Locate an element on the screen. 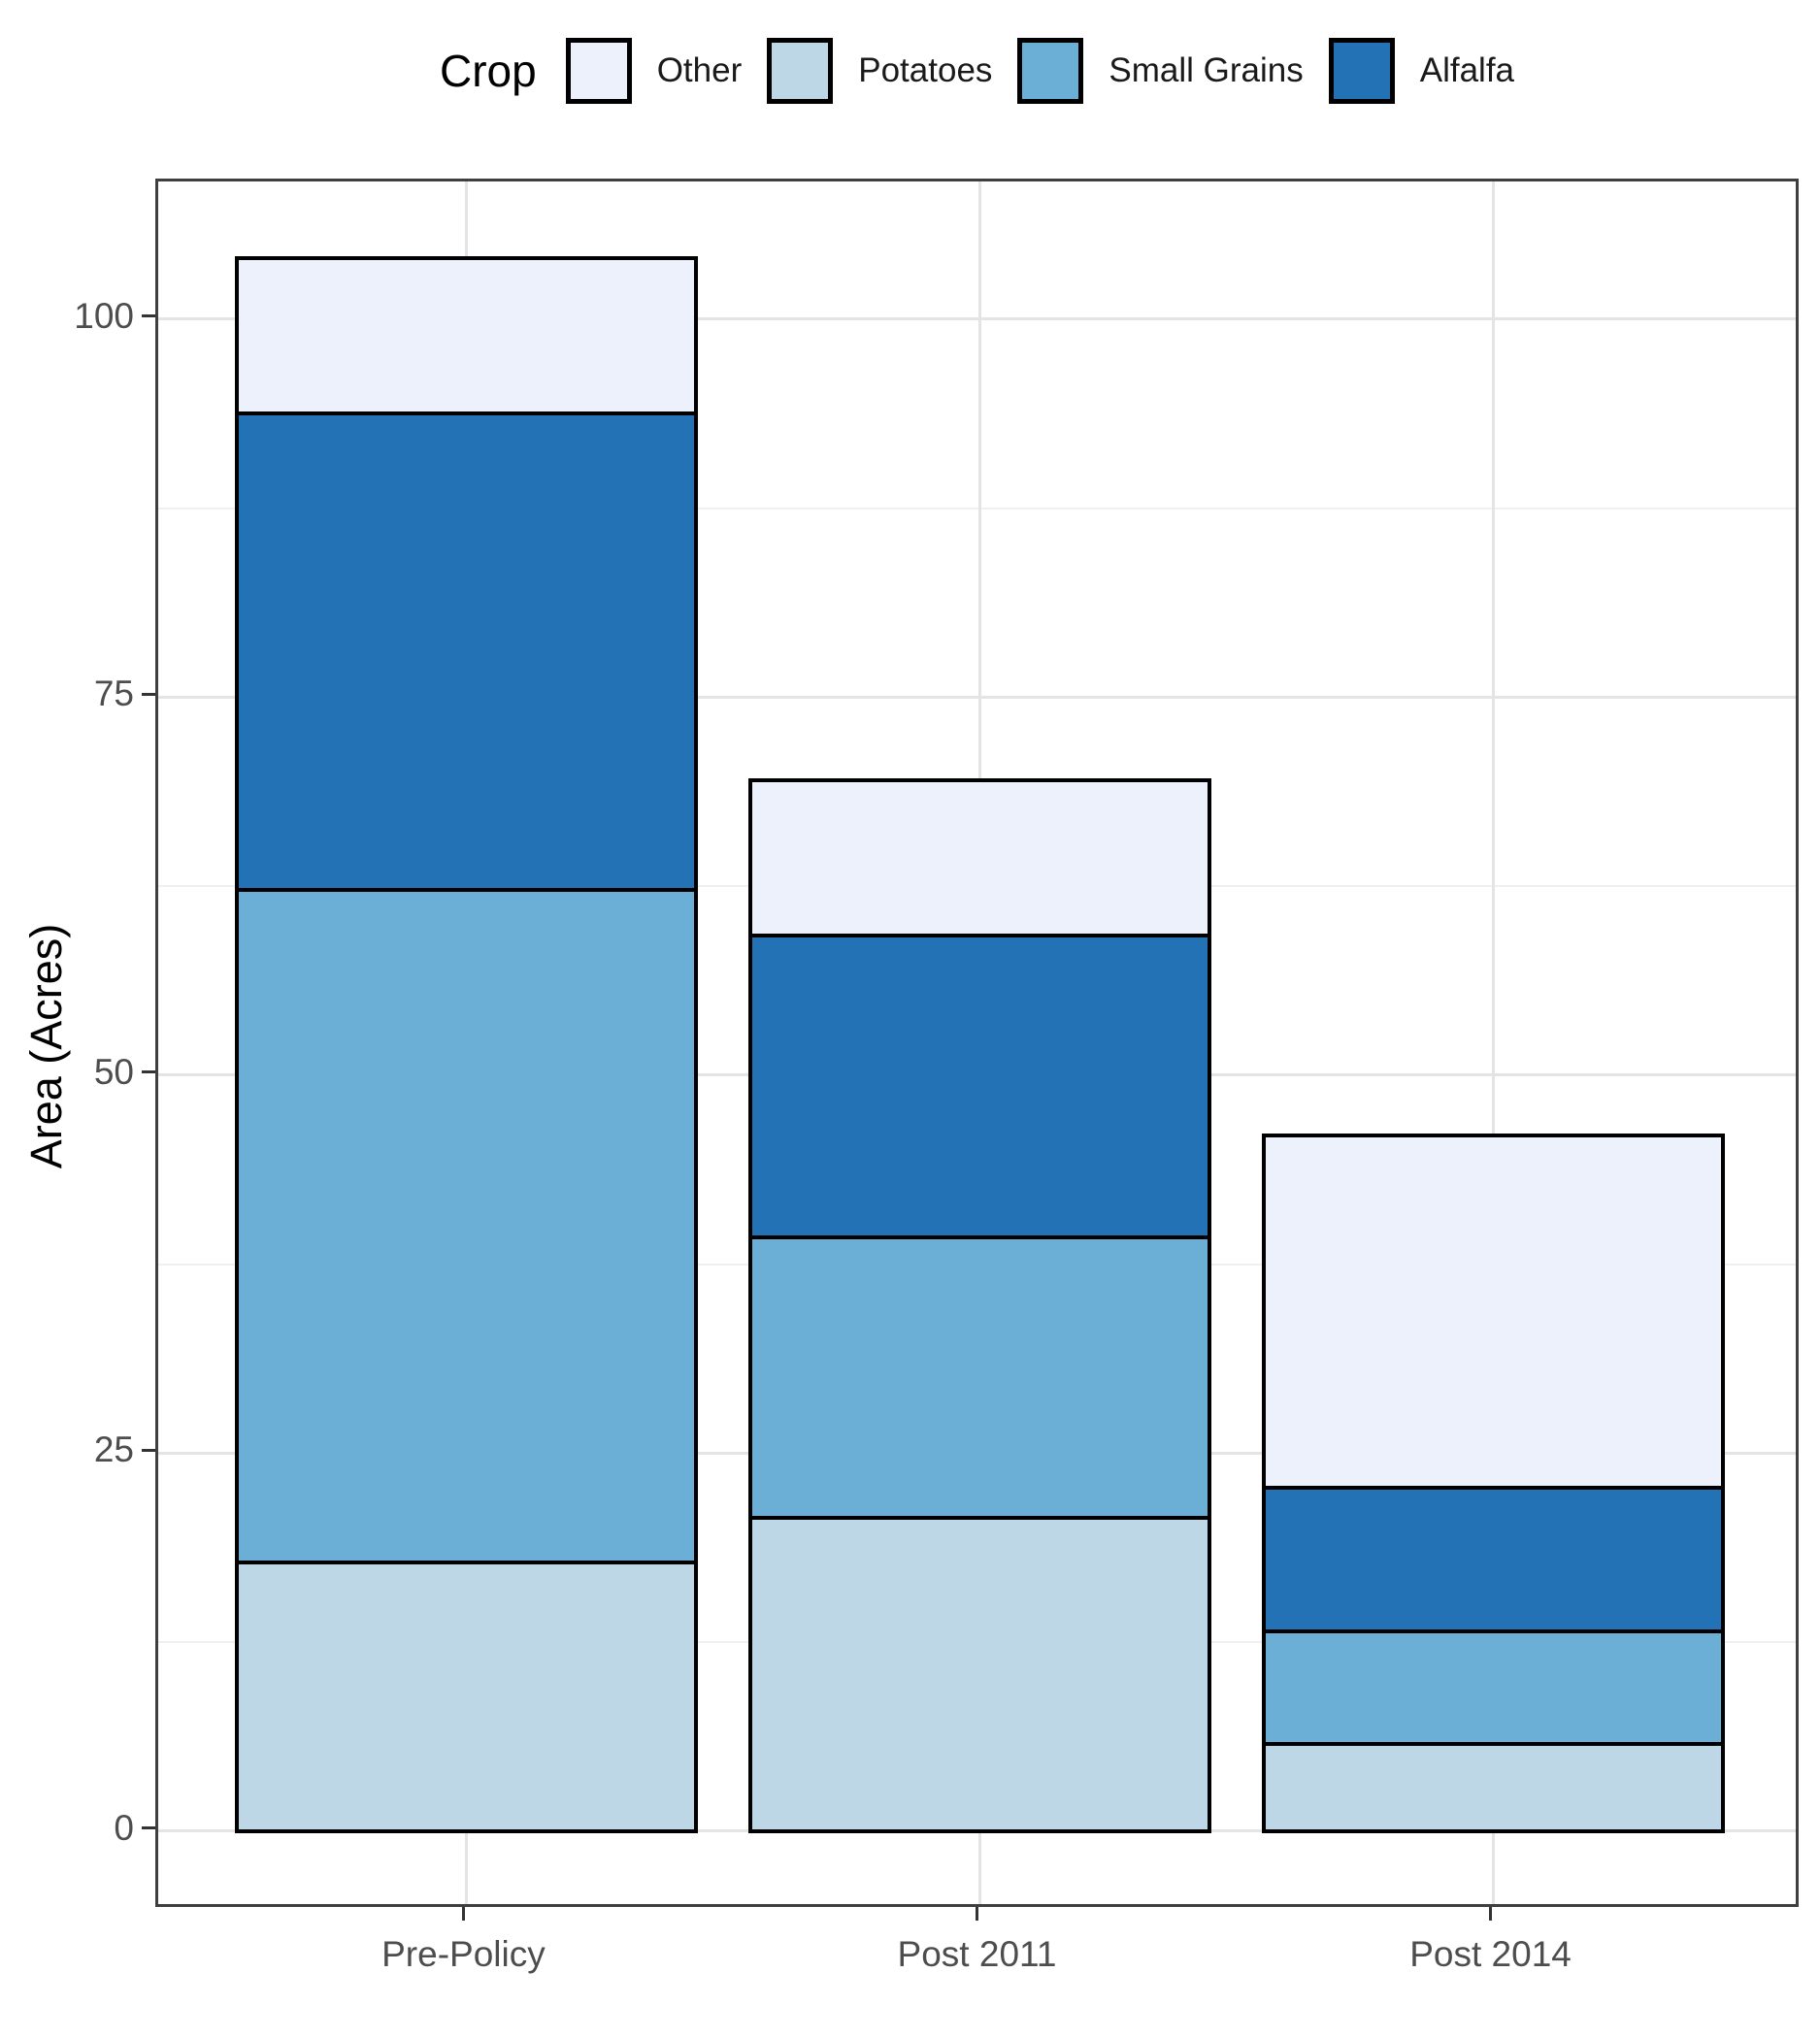  legend-label-potatoes: Potatoes is located at coordinates (925, 70).